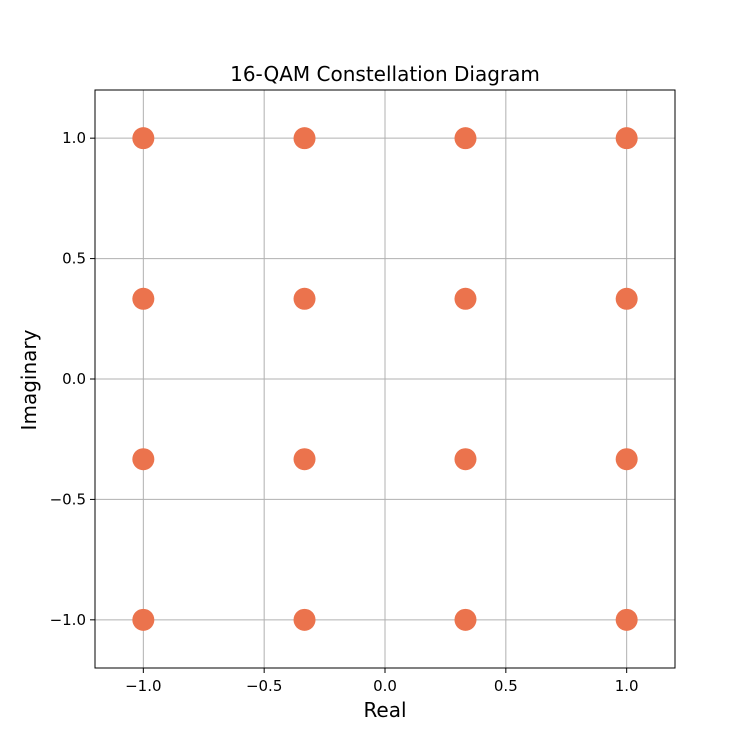 This screenshot has height=750, width=750. I want to click on y-tick-label: 0.5, so click(74, 259).